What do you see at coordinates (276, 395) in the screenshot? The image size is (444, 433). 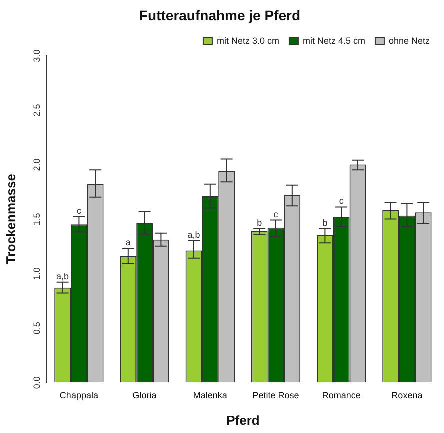 I see `x-tick-label: Petite Rose` at bounding box center [276, 395].